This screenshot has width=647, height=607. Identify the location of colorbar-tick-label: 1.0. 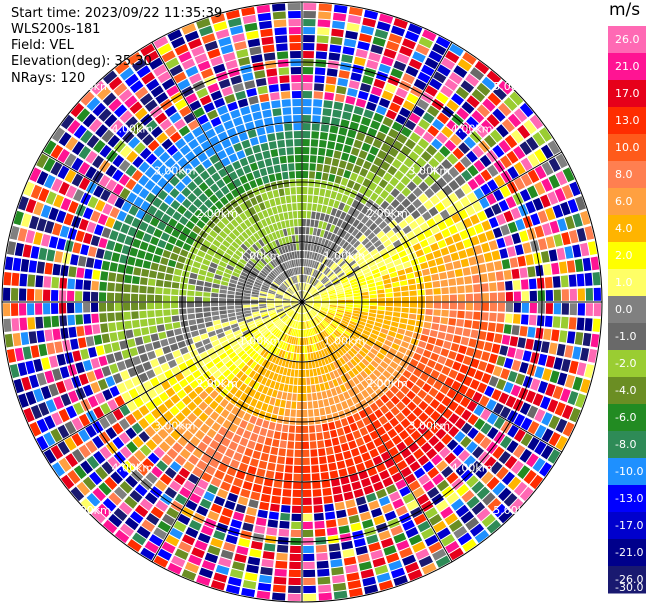
(624, 282).